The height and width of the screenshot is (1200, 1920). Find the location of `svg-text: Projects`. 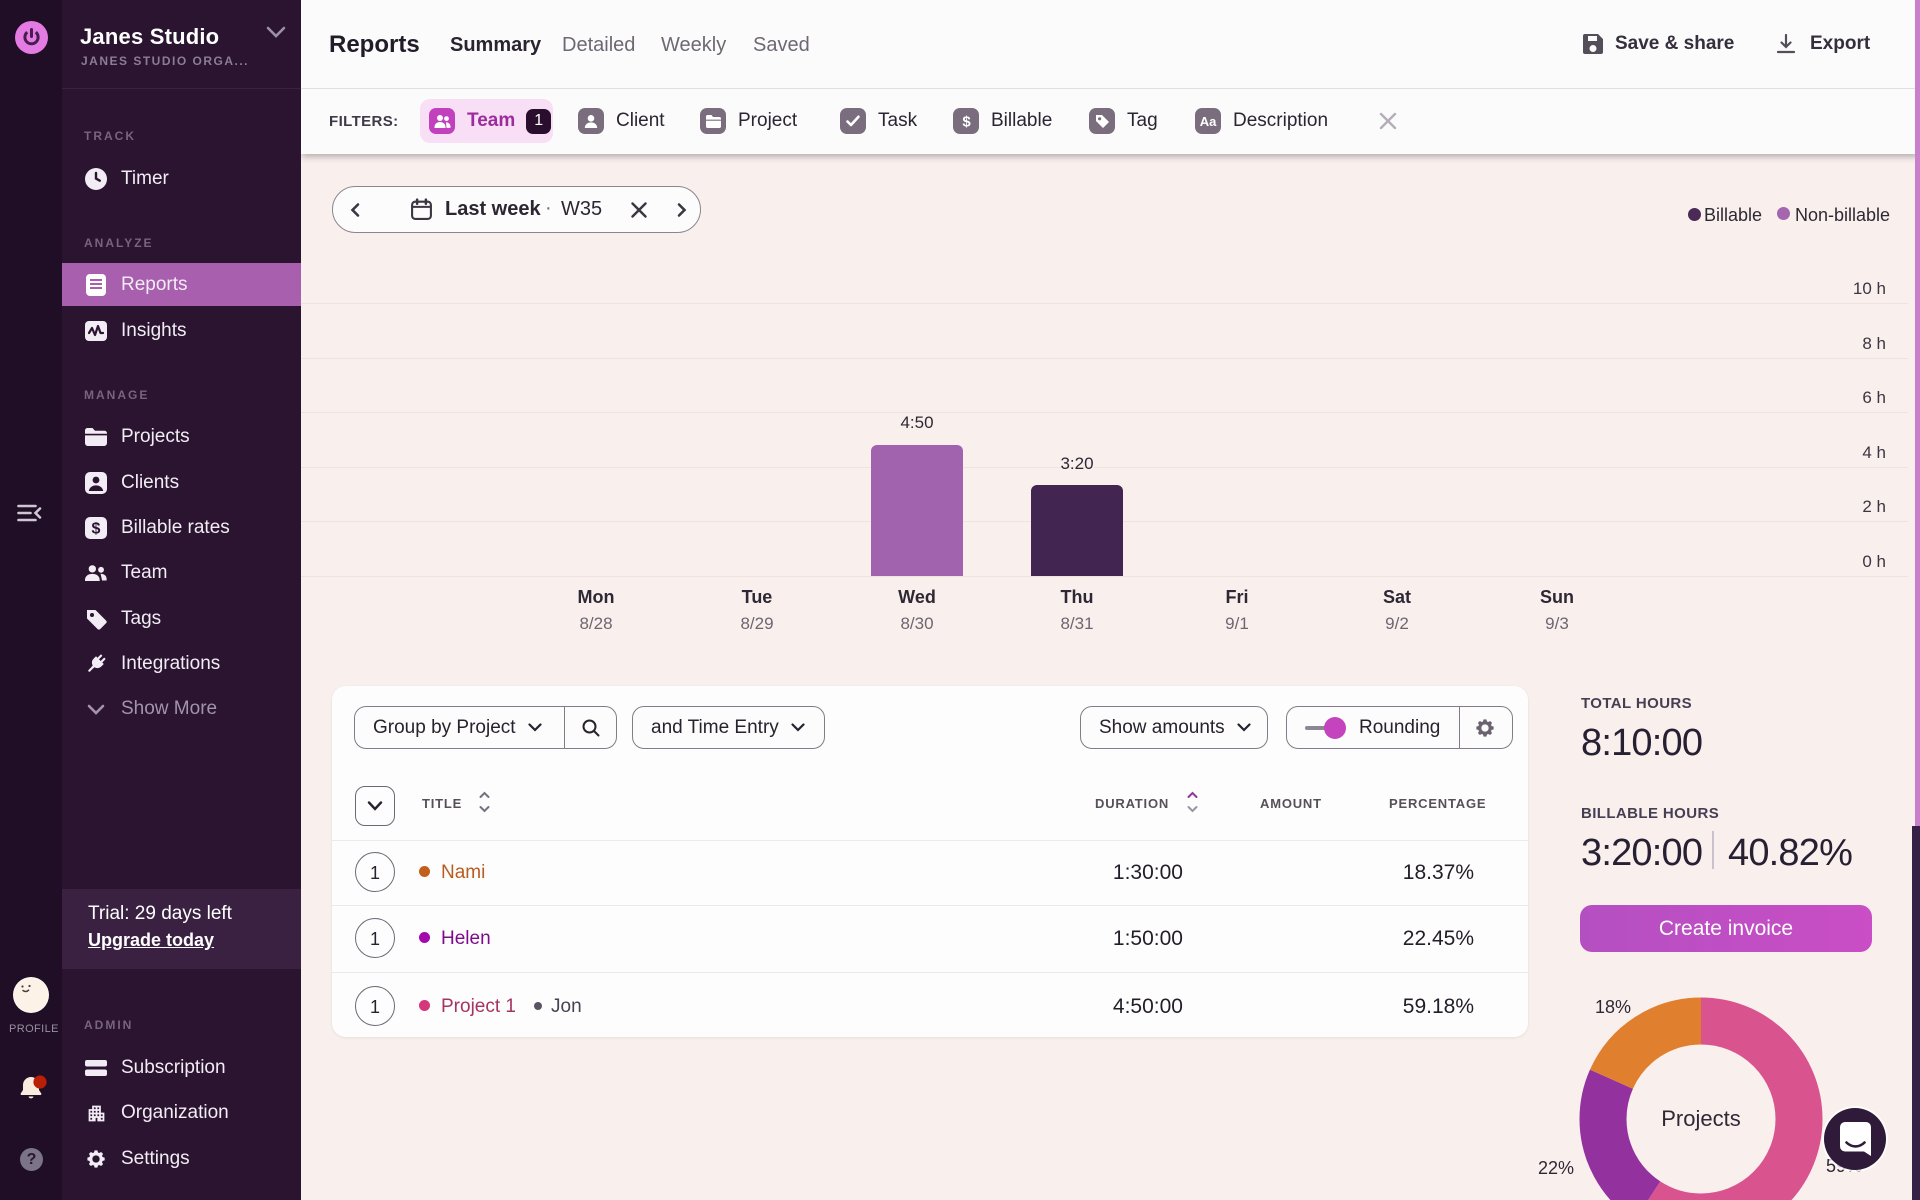

svg-text: Projects is located at coordinates (1700, 1118).